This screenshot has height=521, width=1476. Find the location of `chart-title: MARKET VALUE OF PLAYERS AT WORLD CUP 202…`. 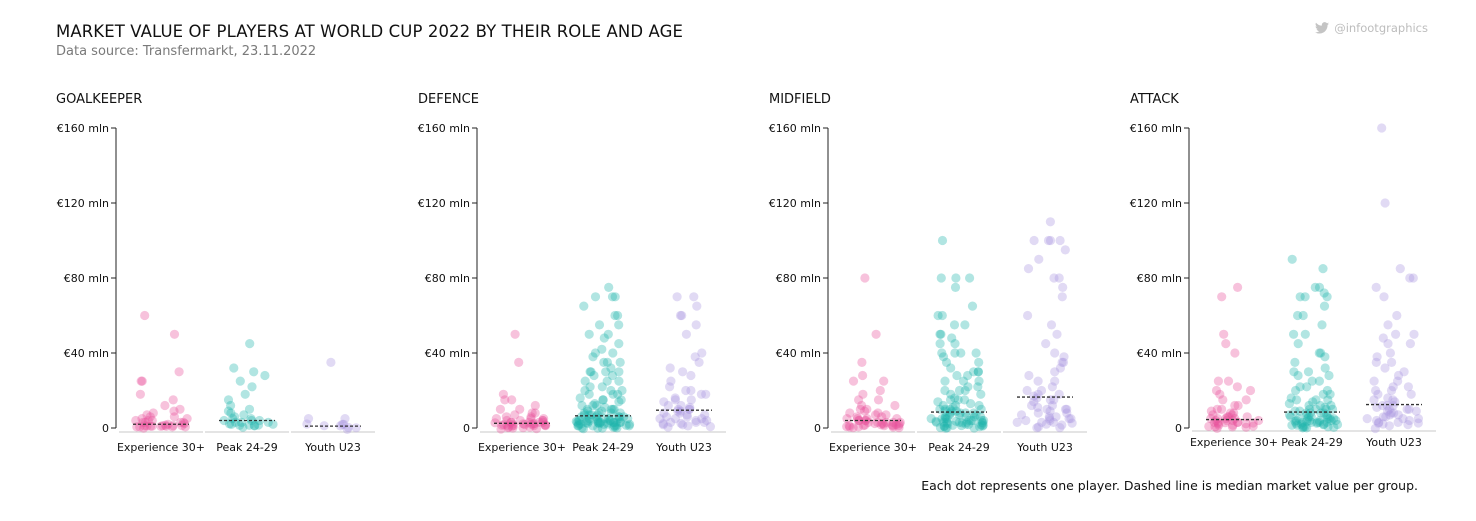

chart-title: MARKET VALUE OF PLAYERS AT WORLD CUP 202… is located at coordinates (370, 31).